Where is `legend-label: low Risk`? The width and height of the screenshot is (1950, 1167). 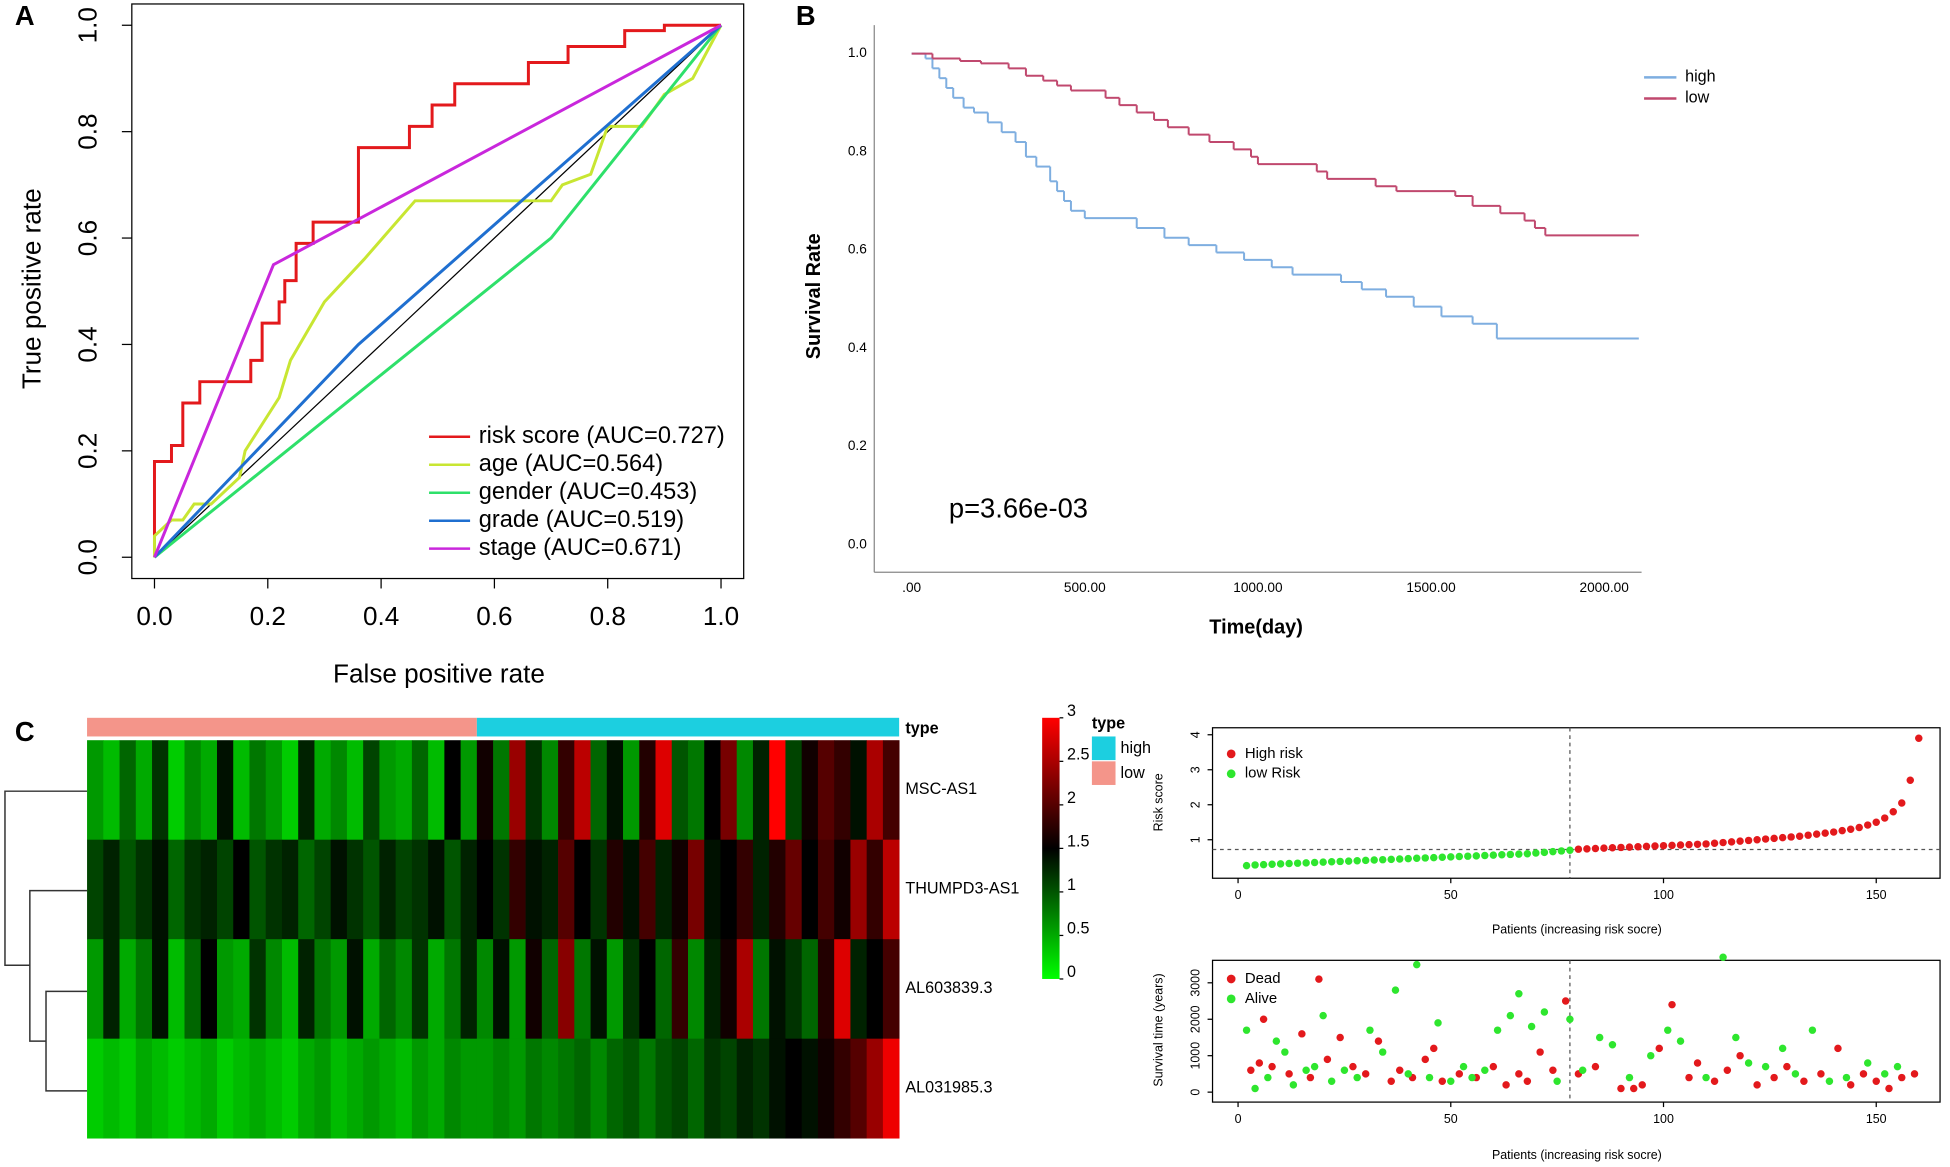 legend-label: low Risk is located at coordinates (1273, 773).